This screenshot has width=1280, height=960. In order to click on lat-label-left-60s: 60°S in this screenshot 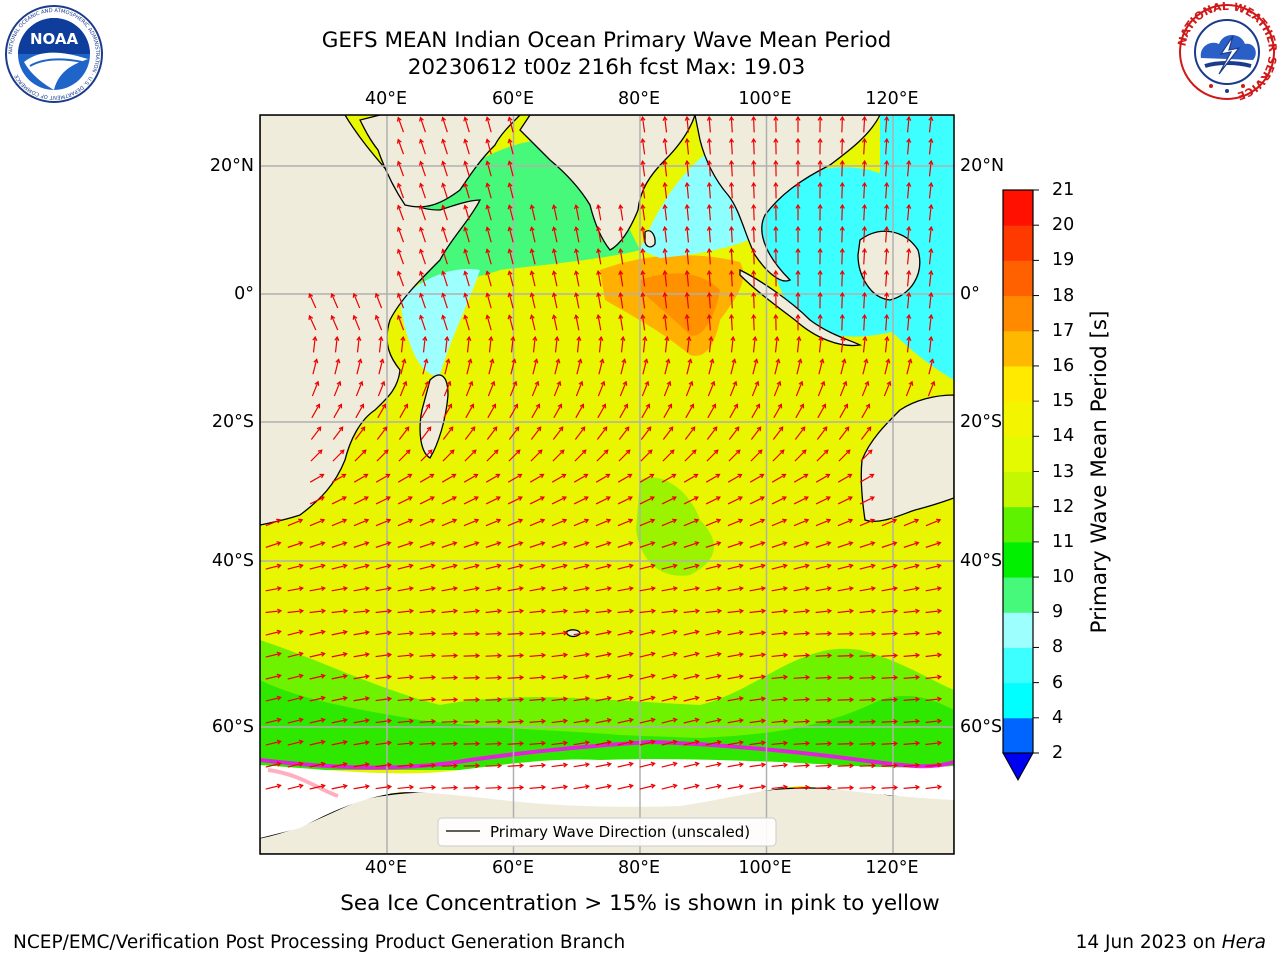, I will do `click(232, 727)`.